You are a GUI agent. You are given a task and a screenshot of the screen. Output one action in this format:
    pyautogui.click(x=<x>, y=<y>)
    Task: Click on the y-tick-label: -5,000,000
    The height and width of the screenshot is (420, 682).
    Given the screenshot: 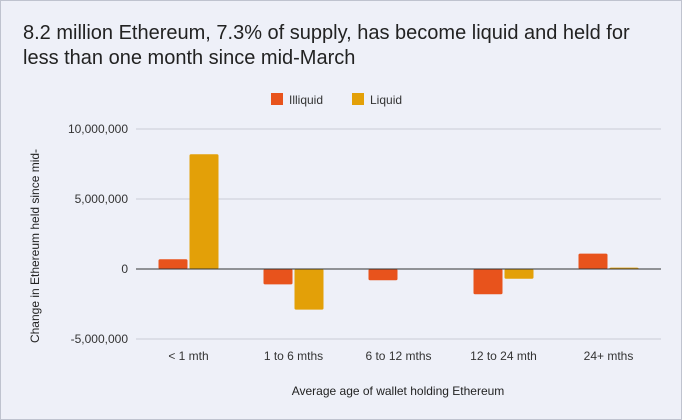 What is the action you would take?
    pyautogui.click(x=100, y=339)
    